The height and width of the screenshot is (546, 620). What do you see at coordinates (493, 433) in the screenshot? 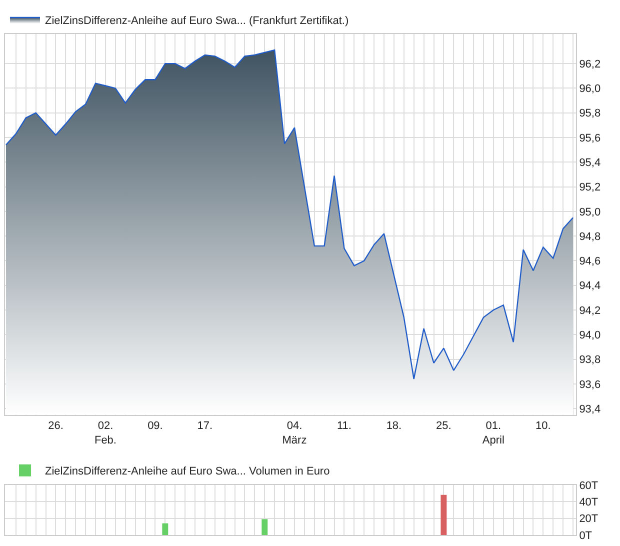
I see `x-tick-label: 01. April` at bounding box center [493, 433].